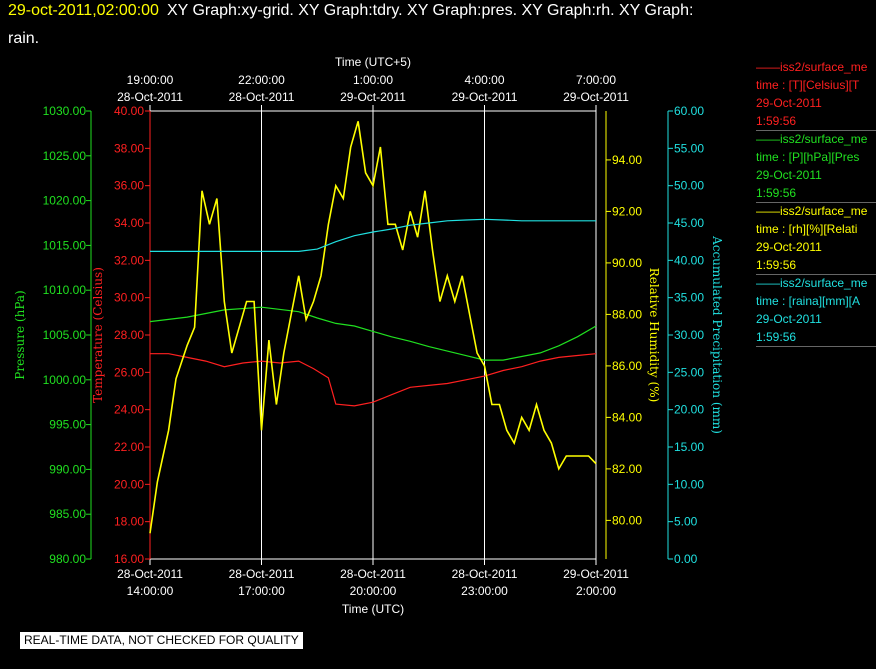 The image size is (876, 669). Describe the element at coordinates (65, 156) in the screenshot. I see `pressure-tick-label: 1025.00` at that location.